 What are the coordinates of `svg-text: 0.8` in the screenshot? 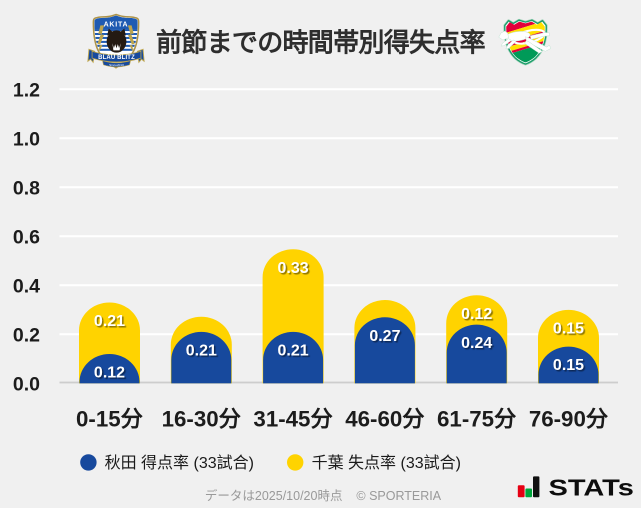 It's located at (26, 188).